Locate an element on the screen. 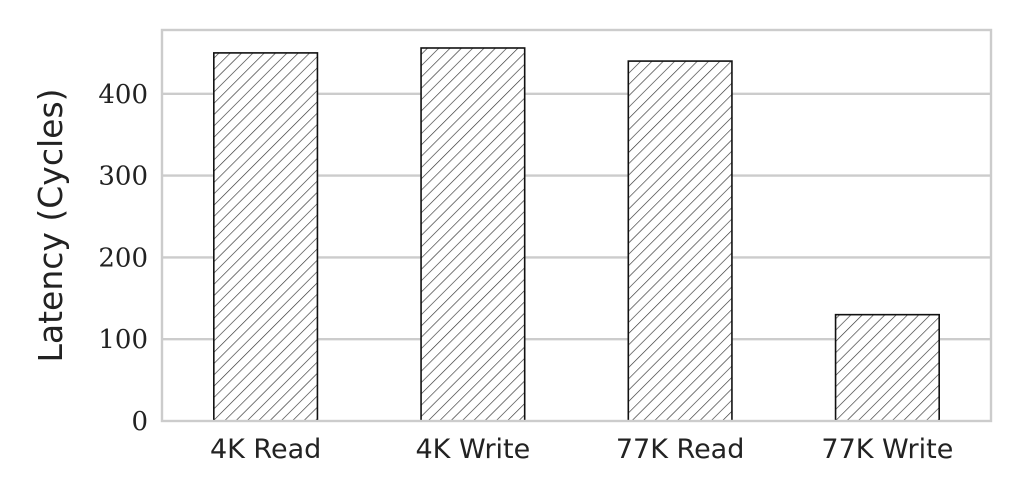  x-category-label: 77K Read is located at coordinates (680, 449).